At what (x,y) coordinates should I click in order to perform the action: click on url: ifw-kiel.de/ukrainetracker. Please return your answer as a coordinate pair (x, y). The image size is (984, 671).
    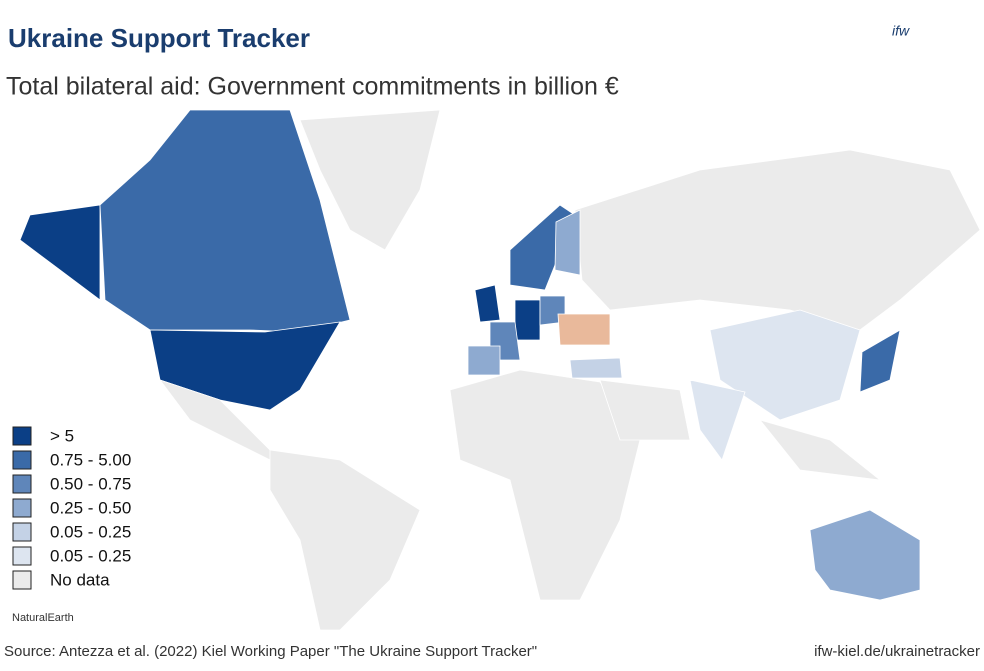
    Looking at the image, I should click on (897, 651).